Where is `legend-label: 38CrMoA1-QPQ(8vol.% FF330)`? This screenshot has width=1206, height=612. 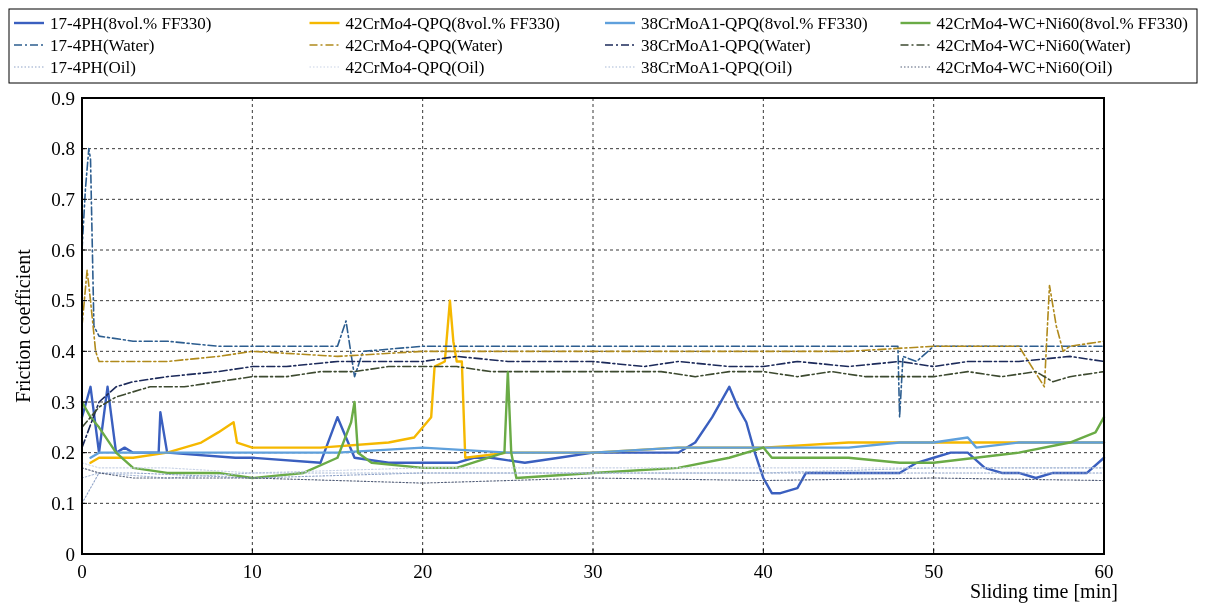
legend-label: 38CrMoA1-QPQ(8vol.% FF330) is located at coordinates (754, 23).